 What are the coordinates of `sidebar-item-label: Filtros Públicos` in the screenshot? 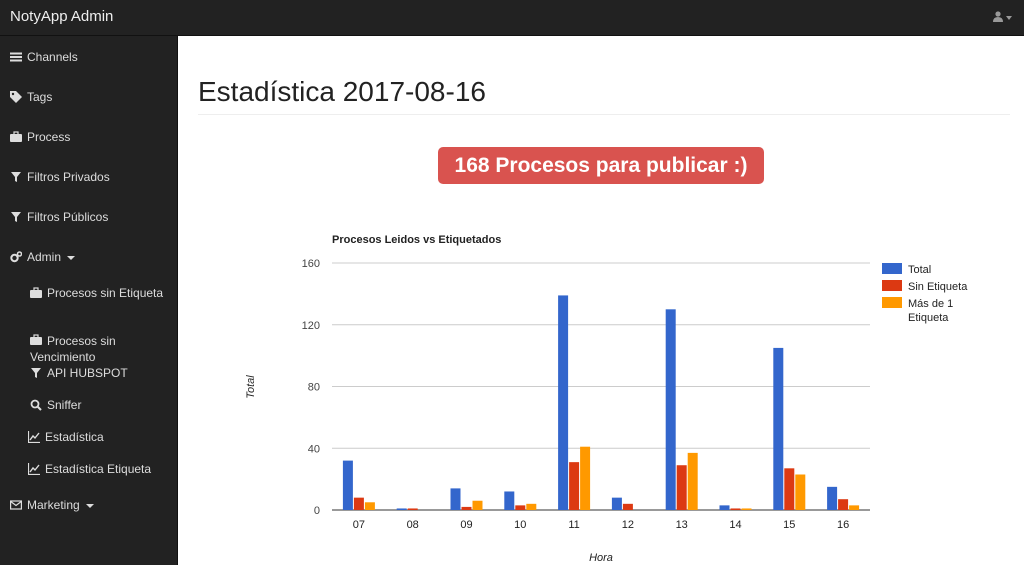 It's located at (68, 217).